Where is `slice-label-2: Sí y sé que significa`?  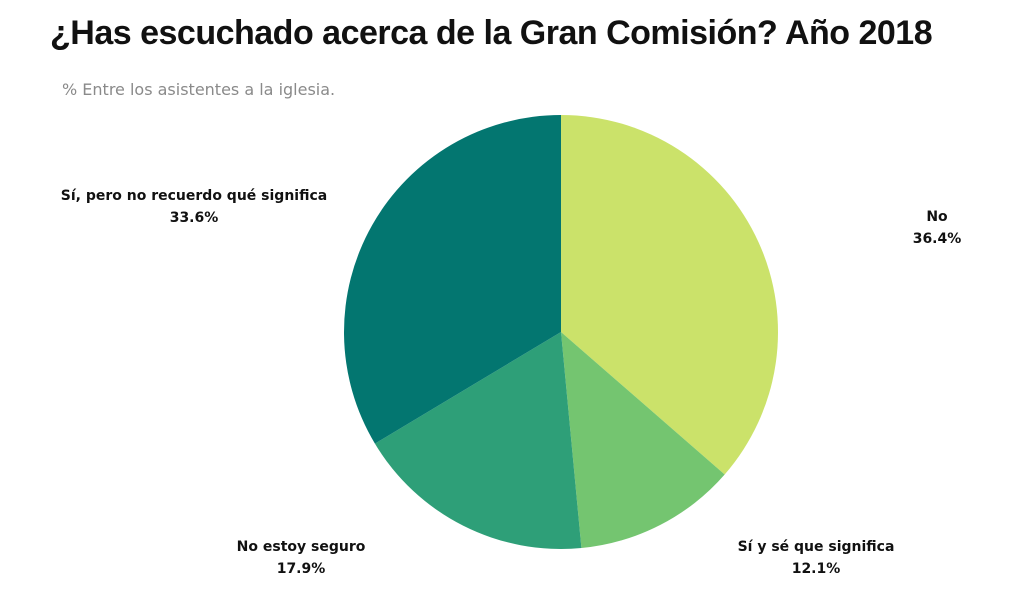 slice-label-2: Sí y sé que significa is located at coordinates (816, 547).